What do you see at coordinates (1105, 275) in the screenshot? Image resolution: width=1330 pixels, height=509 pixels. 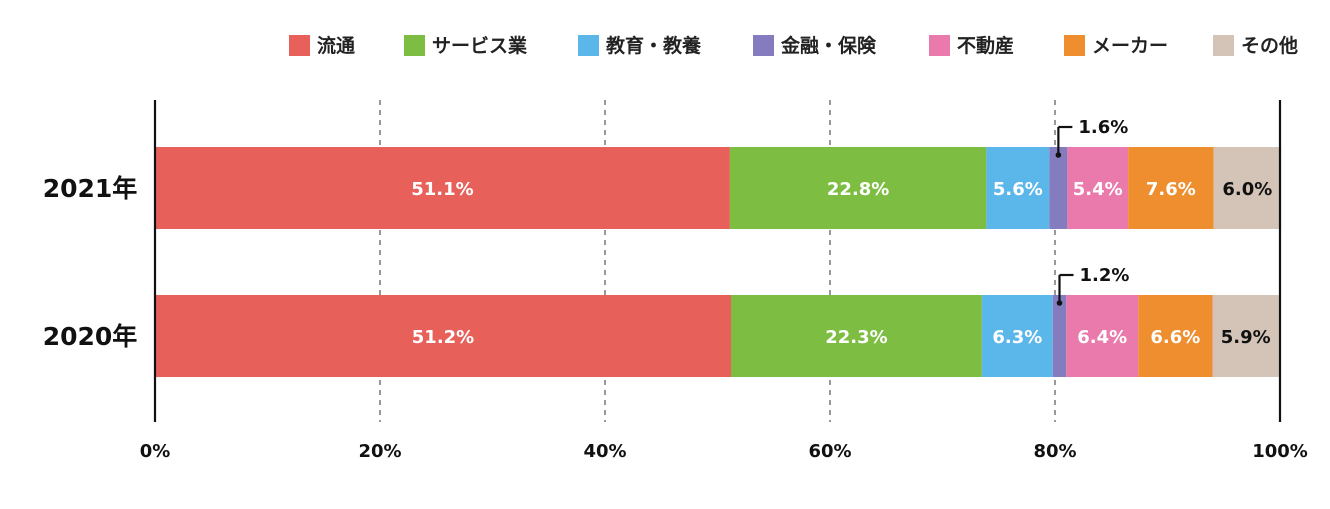 I see `callout-label: 1.2%` at bounding box center [1105, 275].